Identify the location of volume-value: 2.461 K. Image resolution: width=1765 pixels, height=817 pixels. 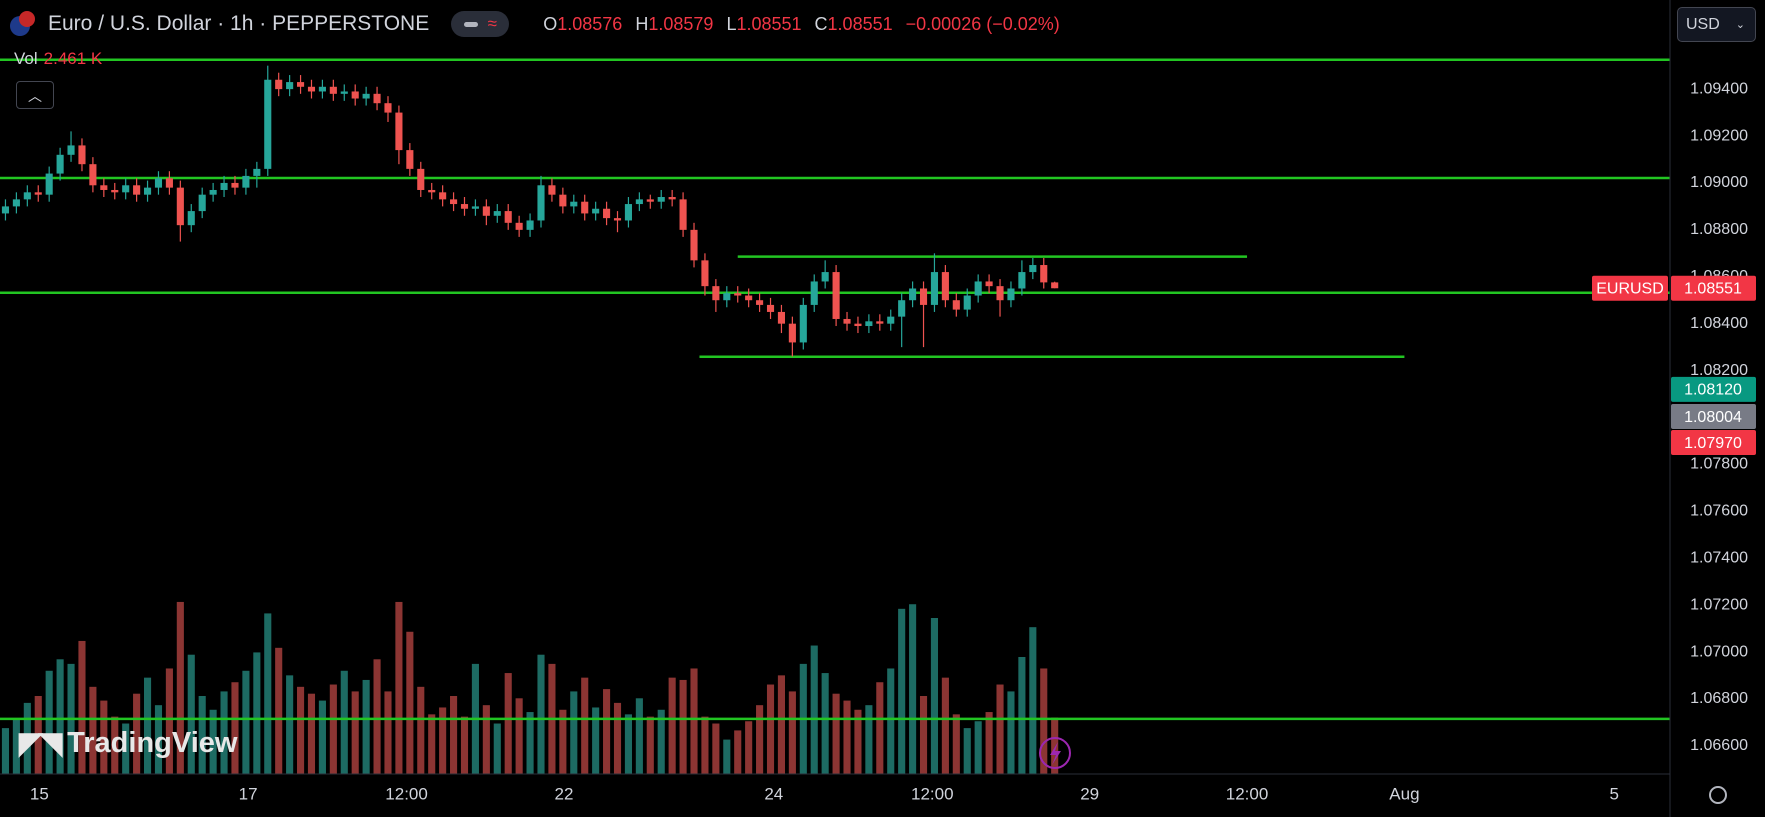
(73, 58).